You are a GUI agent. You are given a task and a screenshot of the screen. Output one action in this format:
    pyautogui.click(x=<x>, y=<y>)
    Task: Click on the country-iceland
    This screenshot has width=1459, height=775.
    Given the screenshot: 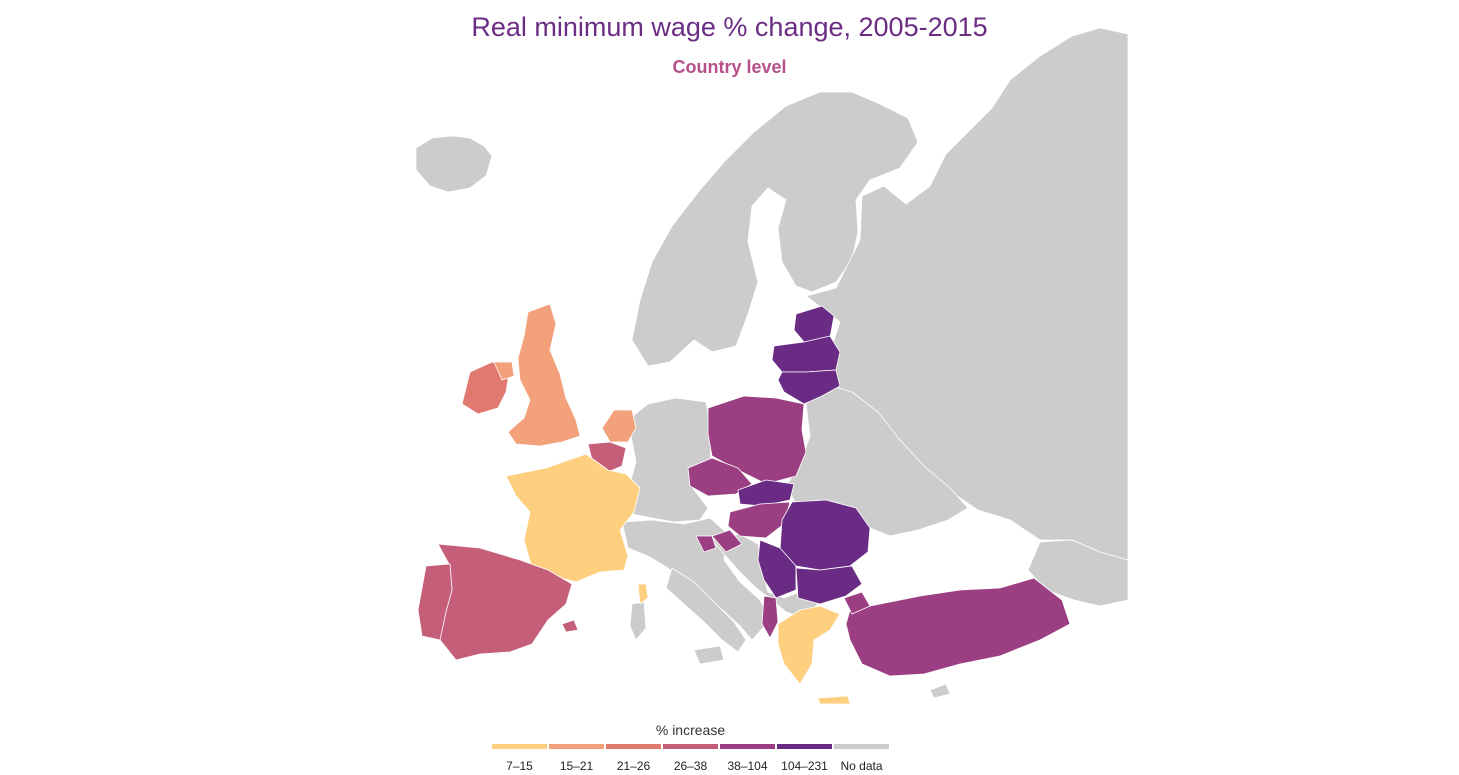 What is the action you would take?
    pyautogui.click(x=454, y=164)
    